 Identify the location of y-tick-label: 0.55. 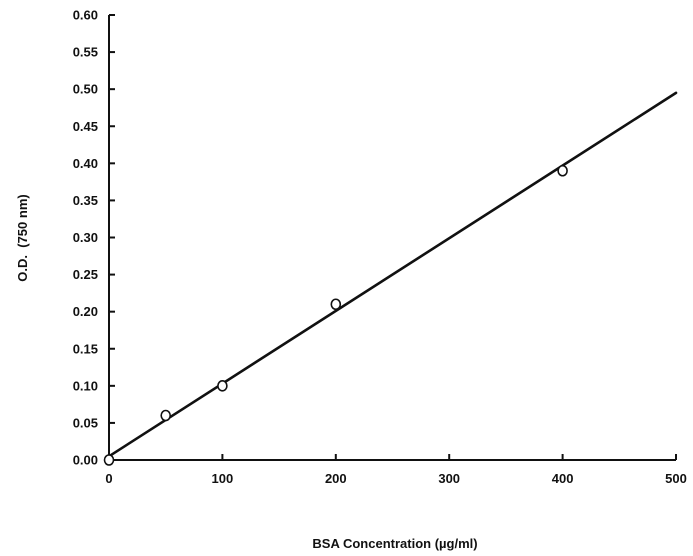
(85, 52).